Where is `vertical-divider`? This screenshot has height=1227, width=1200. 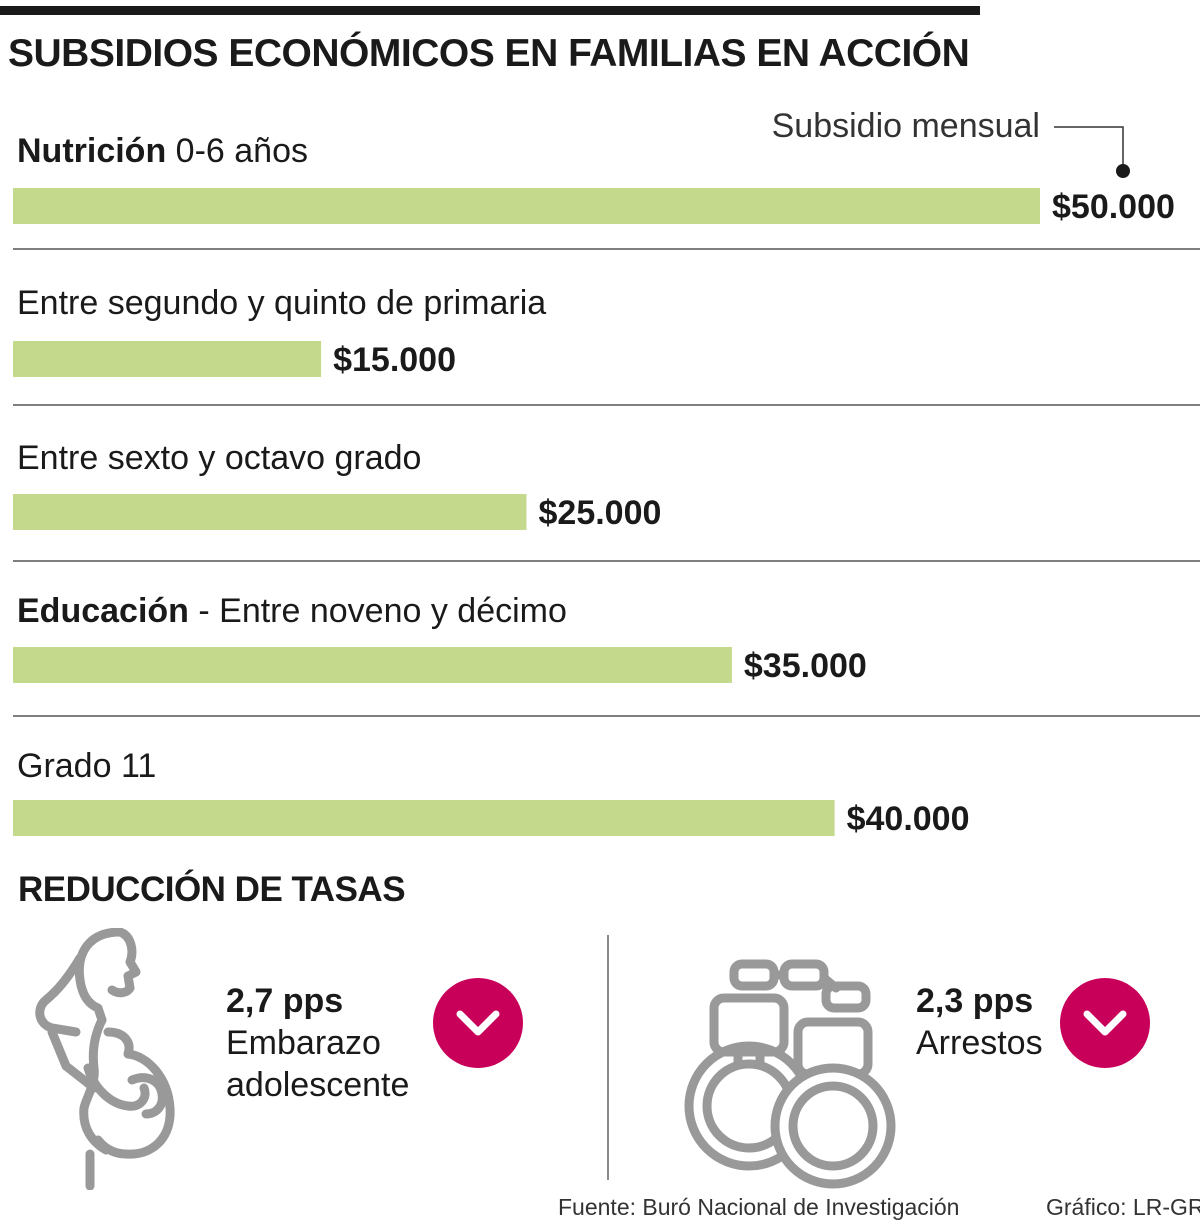 vertical-divider is located at coordinates (608, 1057).